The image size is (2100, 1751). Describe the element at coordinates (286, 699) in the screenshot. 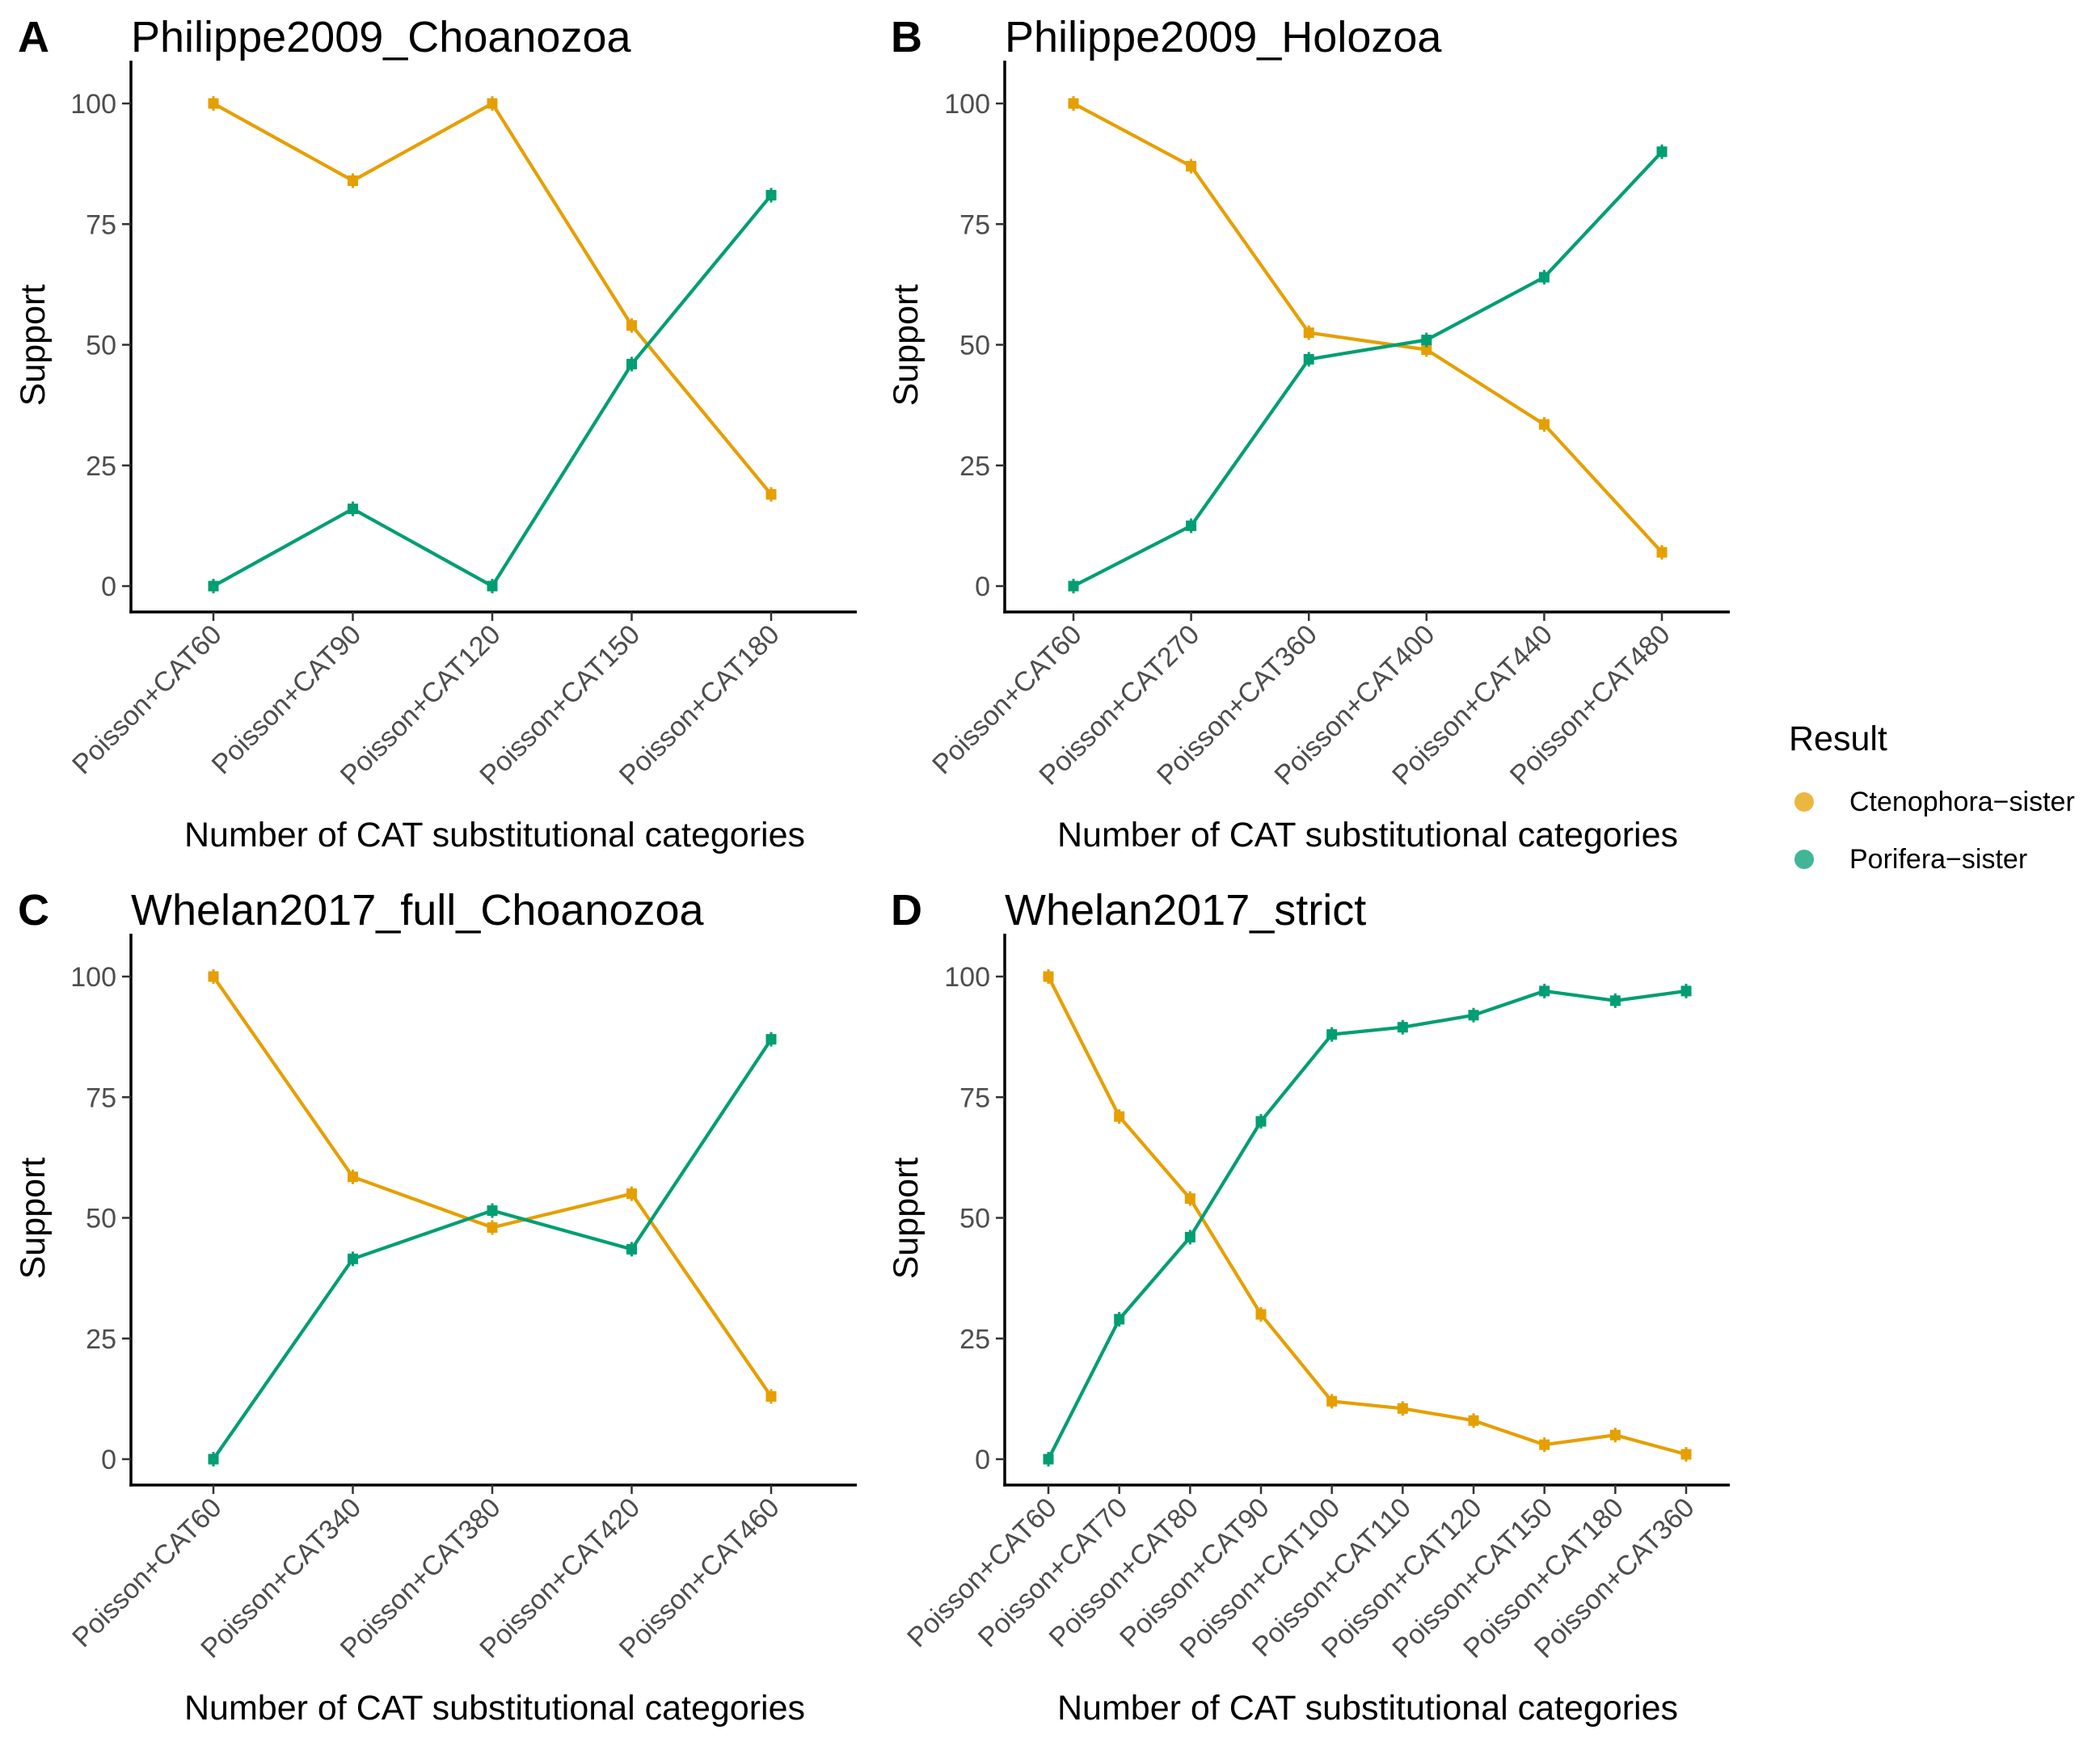

I see `x-tick-label: Poisson+CAT90` at that location.